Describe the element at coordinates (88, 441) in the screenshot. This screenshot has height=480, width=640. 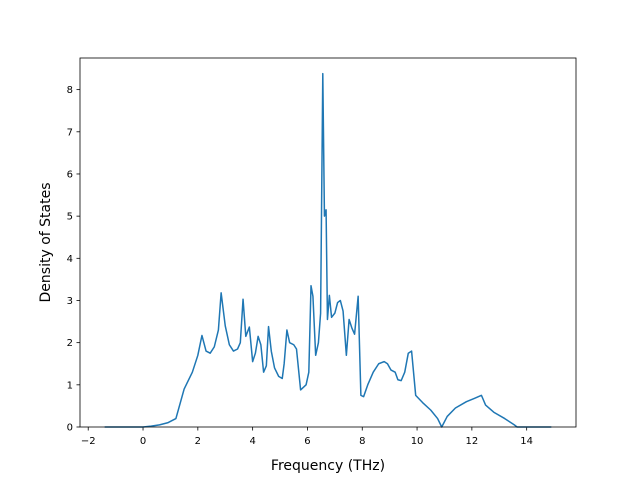
I see `x-tick-label: −2` at that location.